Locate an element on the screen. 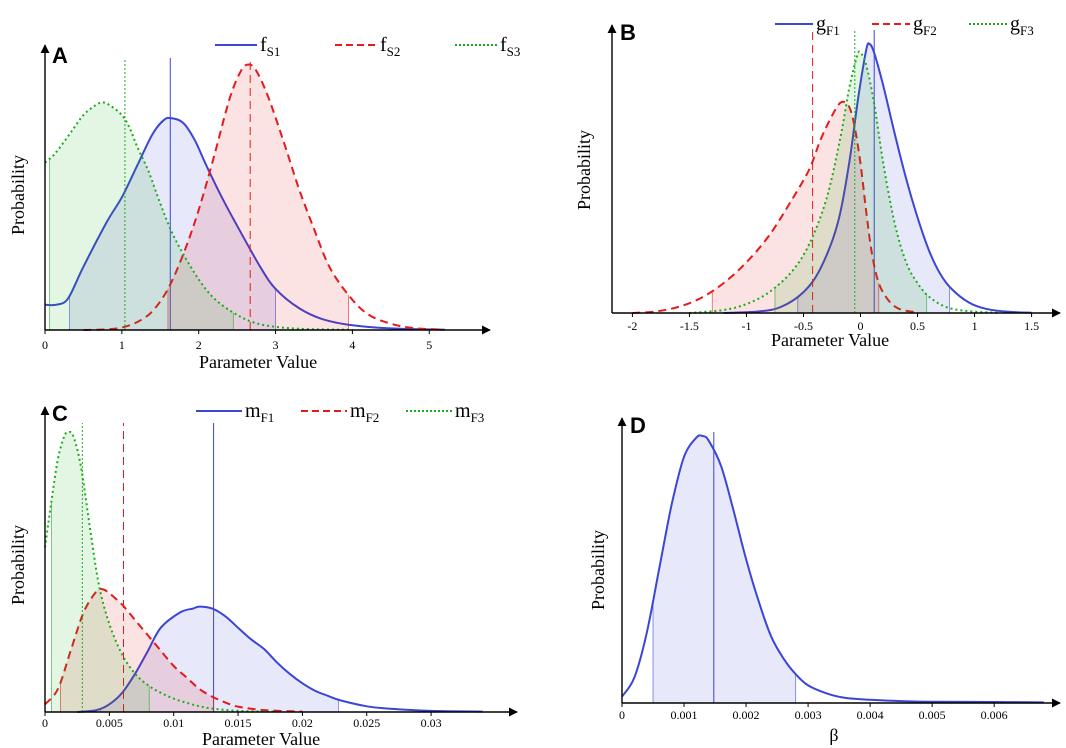 Image resolution: width=1066 pixels, height=748 pixels. legend-label: fS2 is located at coordinates (390, 46).